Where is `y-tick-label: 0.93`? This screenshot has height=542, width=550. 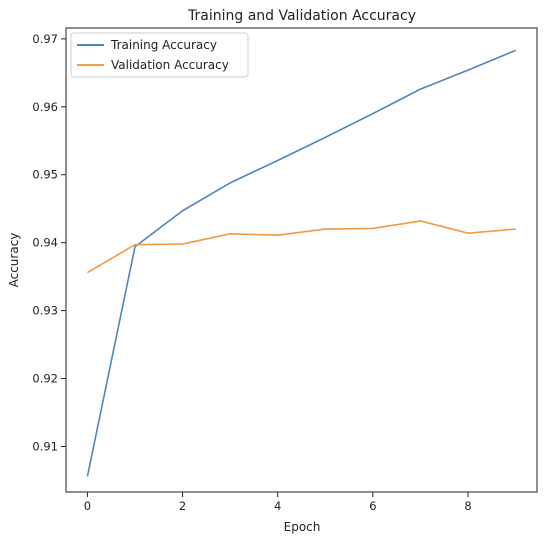 y-tick-label: 0.93 is located at coordinates (45, 311).